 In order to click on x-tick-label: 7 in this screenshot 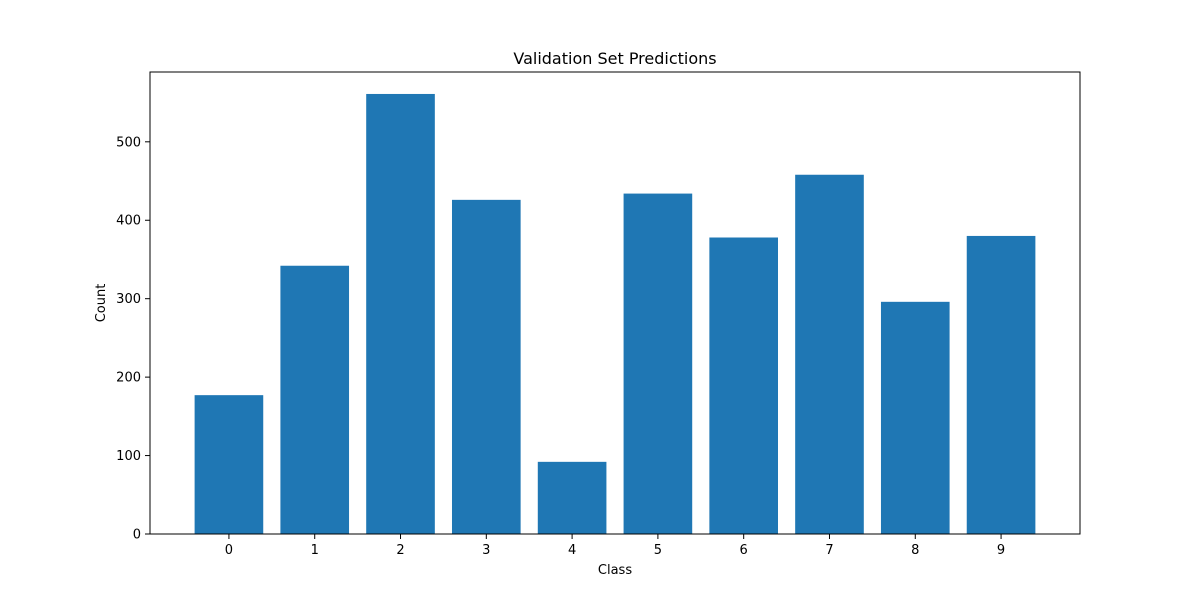, I will do `click(829, 550)`.